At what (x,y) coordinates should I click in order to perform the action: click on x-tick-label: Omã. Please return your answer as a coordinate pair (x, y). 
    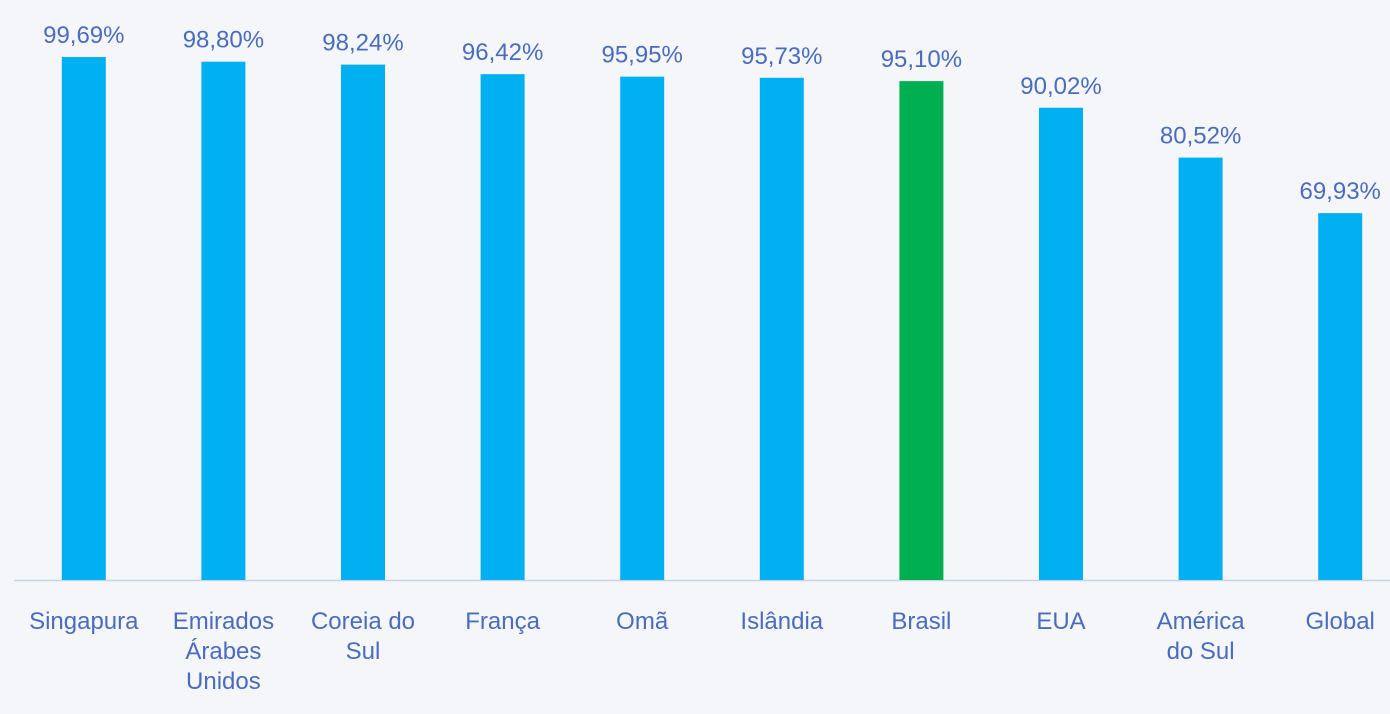
    Looking at the image, I should click on (642, 621).